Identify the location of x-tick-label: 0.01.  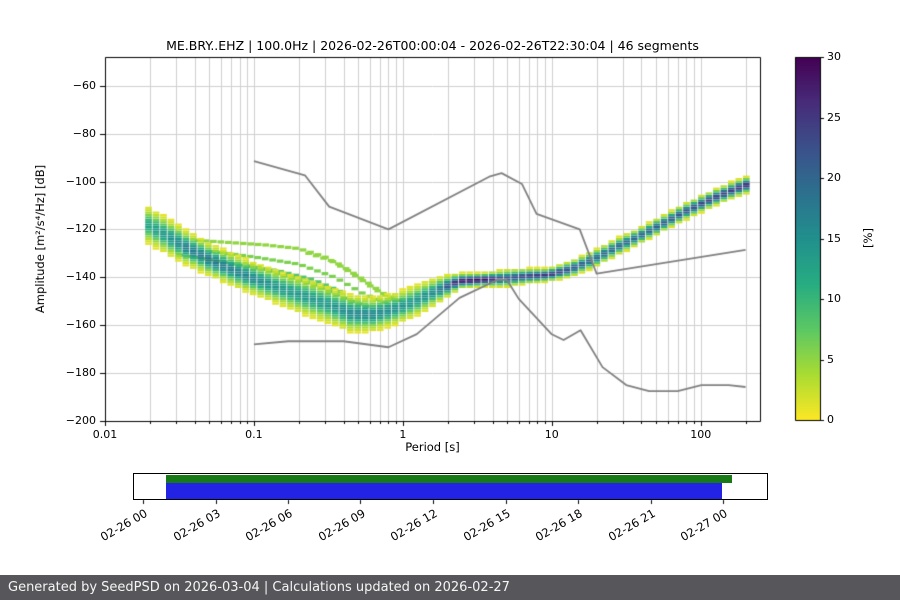
(105, 434).